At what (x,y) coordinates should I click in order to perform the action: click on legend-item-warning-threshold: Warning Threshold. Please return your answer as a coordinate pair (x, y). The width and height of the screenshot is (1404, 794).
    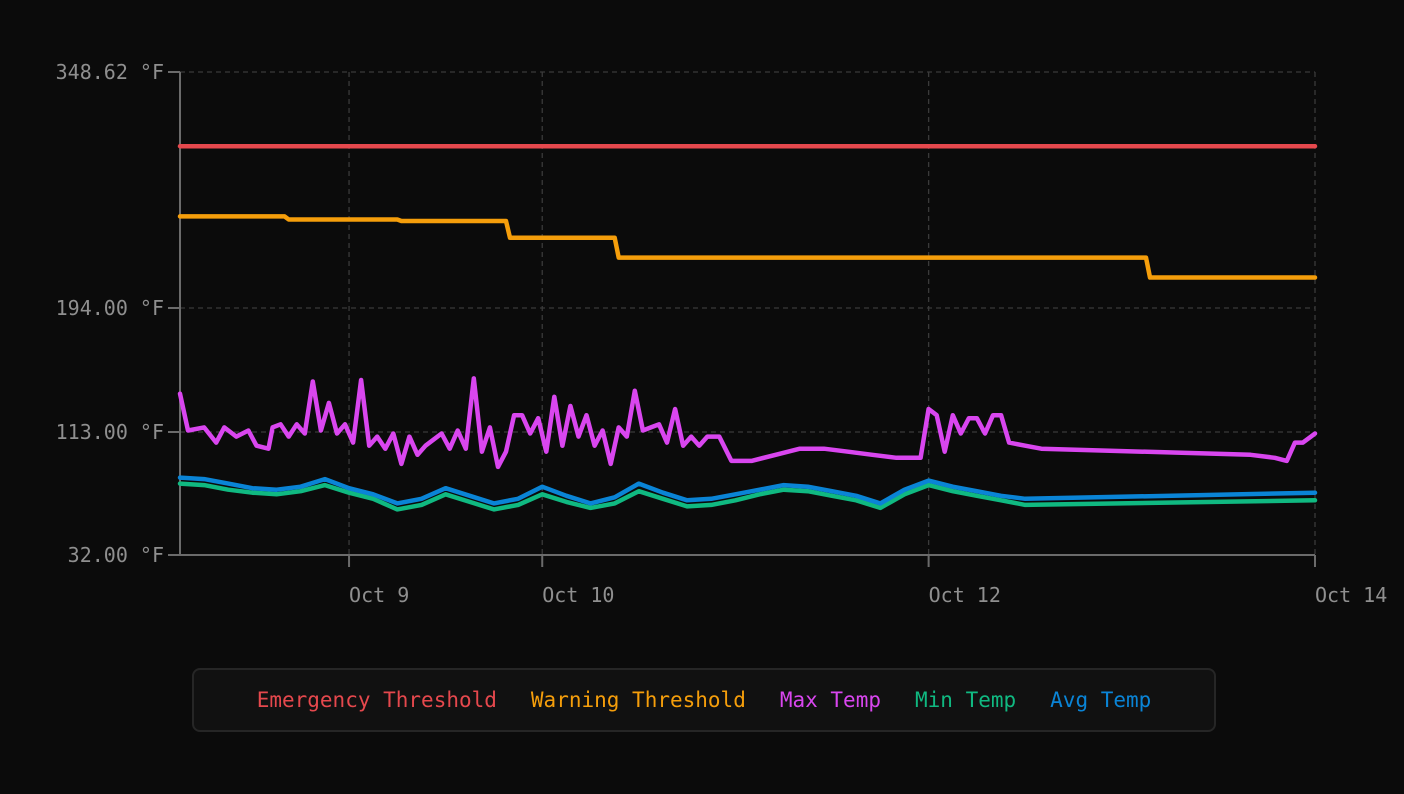
    Looking at the image, I should click on (638, 700).